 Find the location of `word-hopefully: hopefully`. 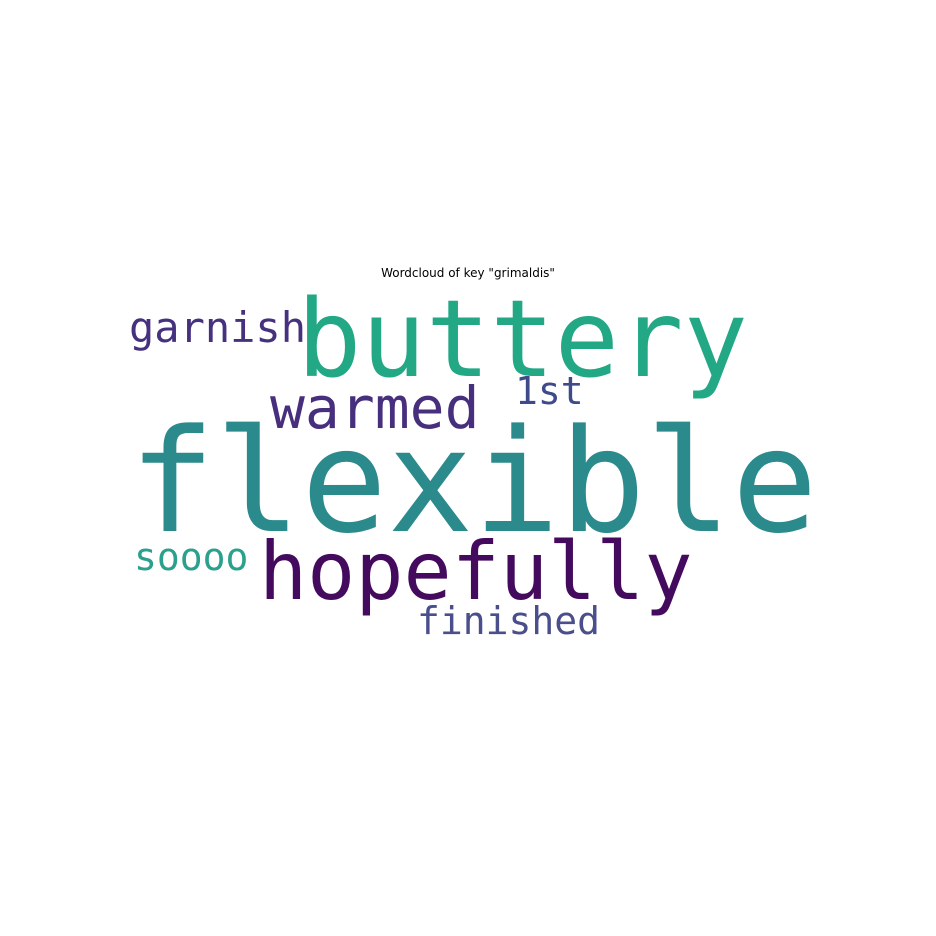

word-hopefully: hopefully is located at coordinates (476, 571).